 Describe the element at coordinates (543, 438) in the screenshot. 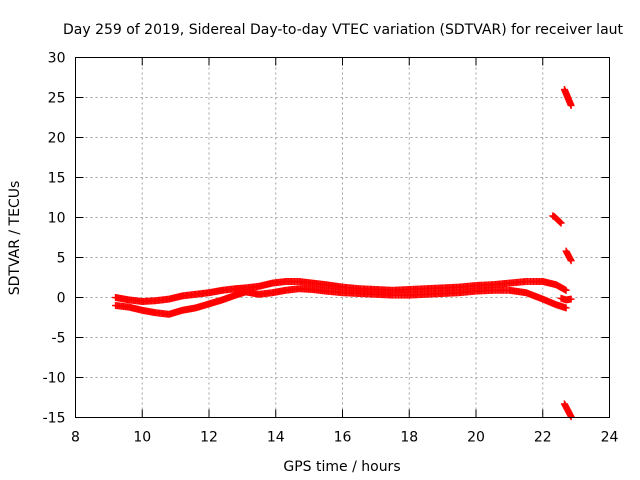

I see `x-tick-label: 22` at that location.